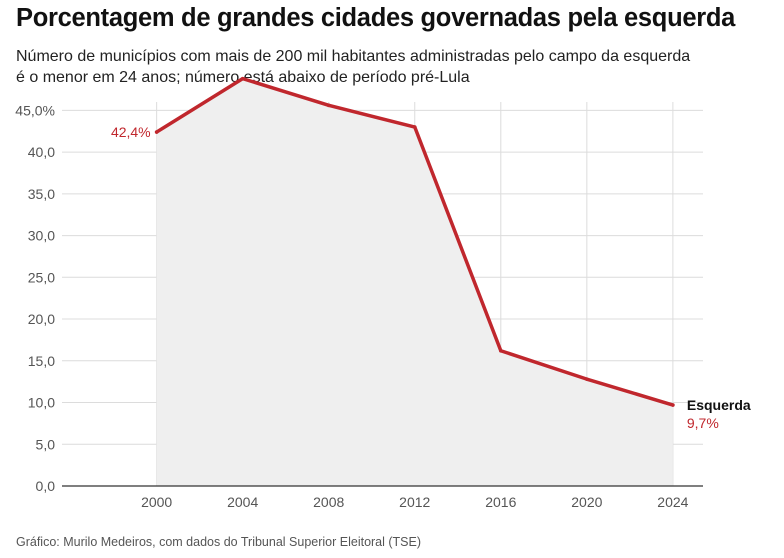 Image resolution: width=784 pixels, height=558 pixels. Describe the element at coordinates (41, 361) in the screenshot. I see `y-tick-label: 15,0` at that location.